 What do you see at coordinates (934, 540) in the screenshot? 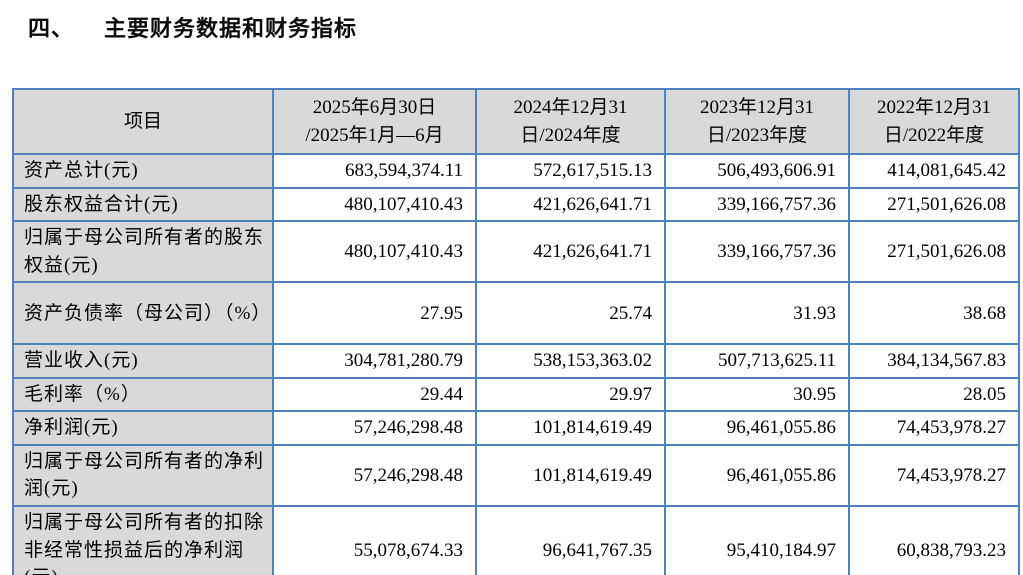
I see `cell-value: 60,838,793.23` at bounding box center [934, 540].